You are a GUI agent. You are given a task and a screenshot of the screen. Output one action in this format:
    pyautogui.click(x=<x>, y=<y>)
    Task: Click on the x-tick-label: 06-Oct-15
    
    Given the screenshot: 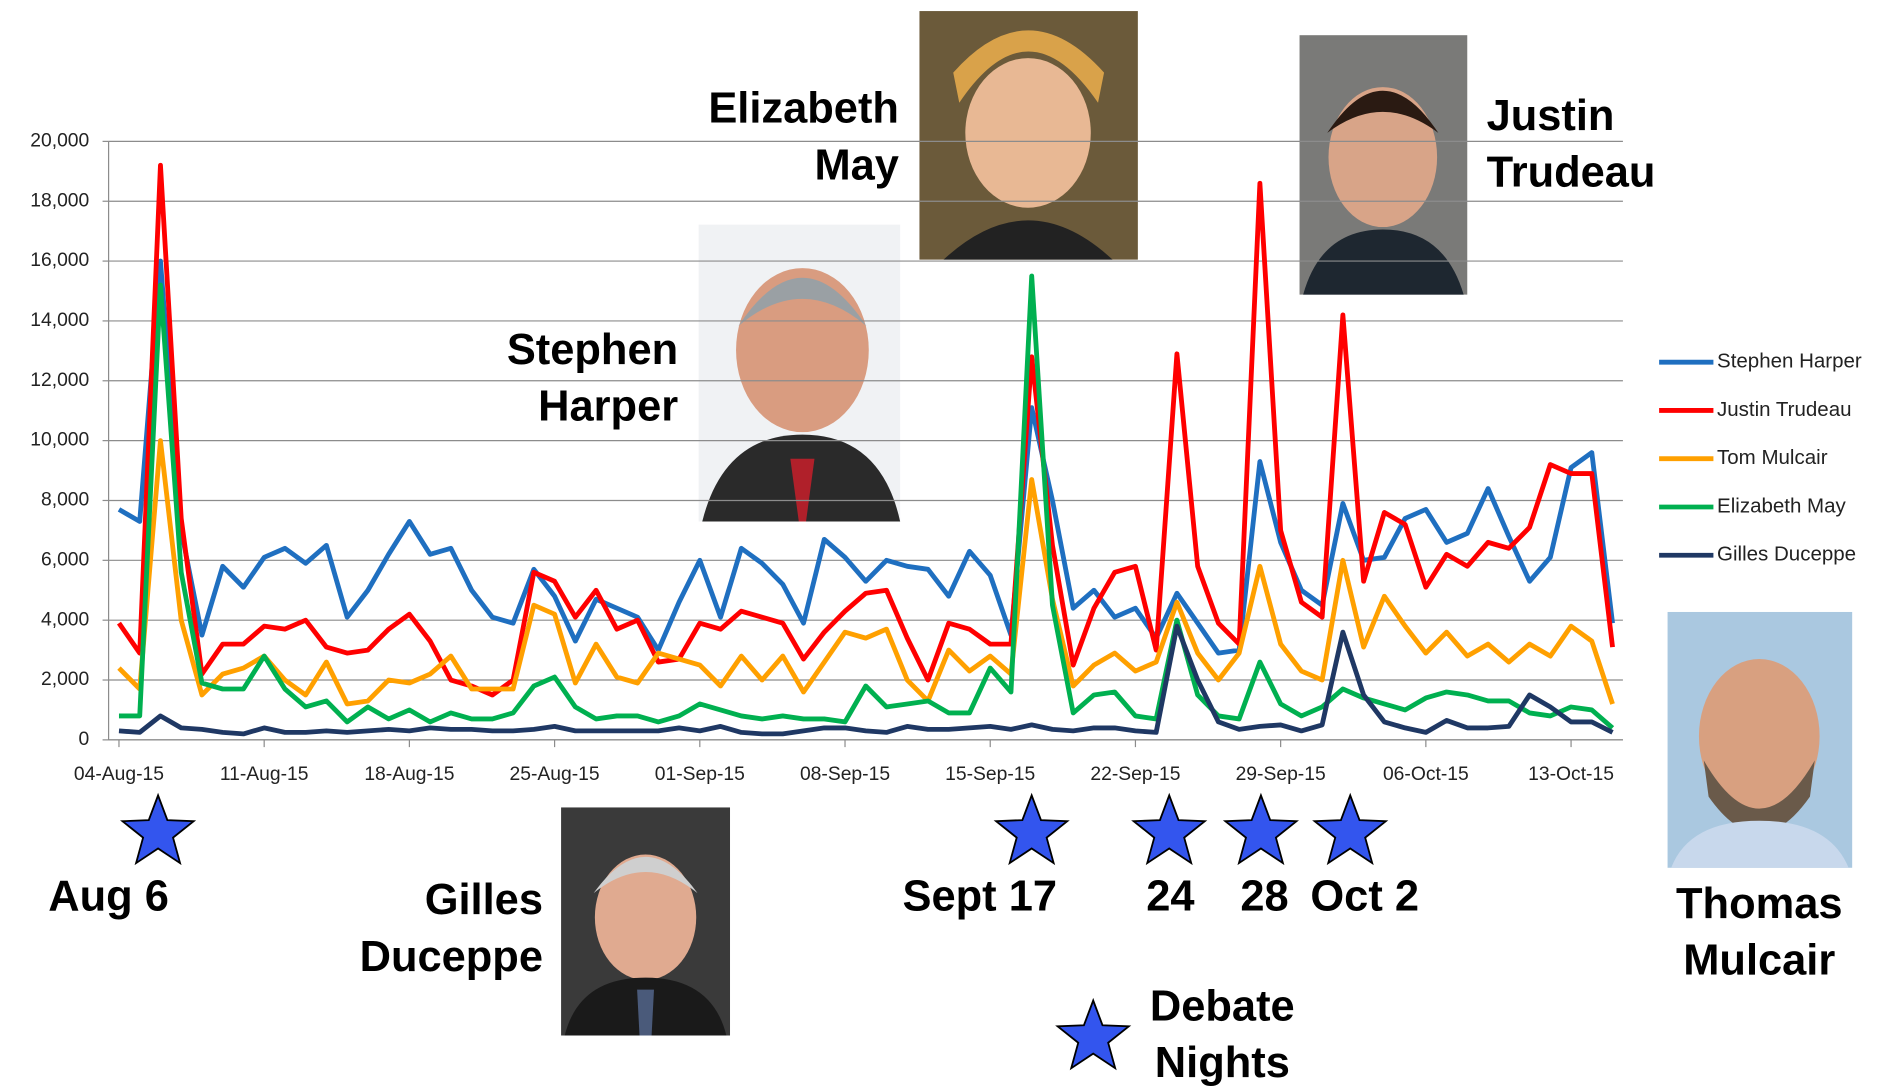 What is the action you would take?
    pyautogui.click(x=1426, y=774)
    